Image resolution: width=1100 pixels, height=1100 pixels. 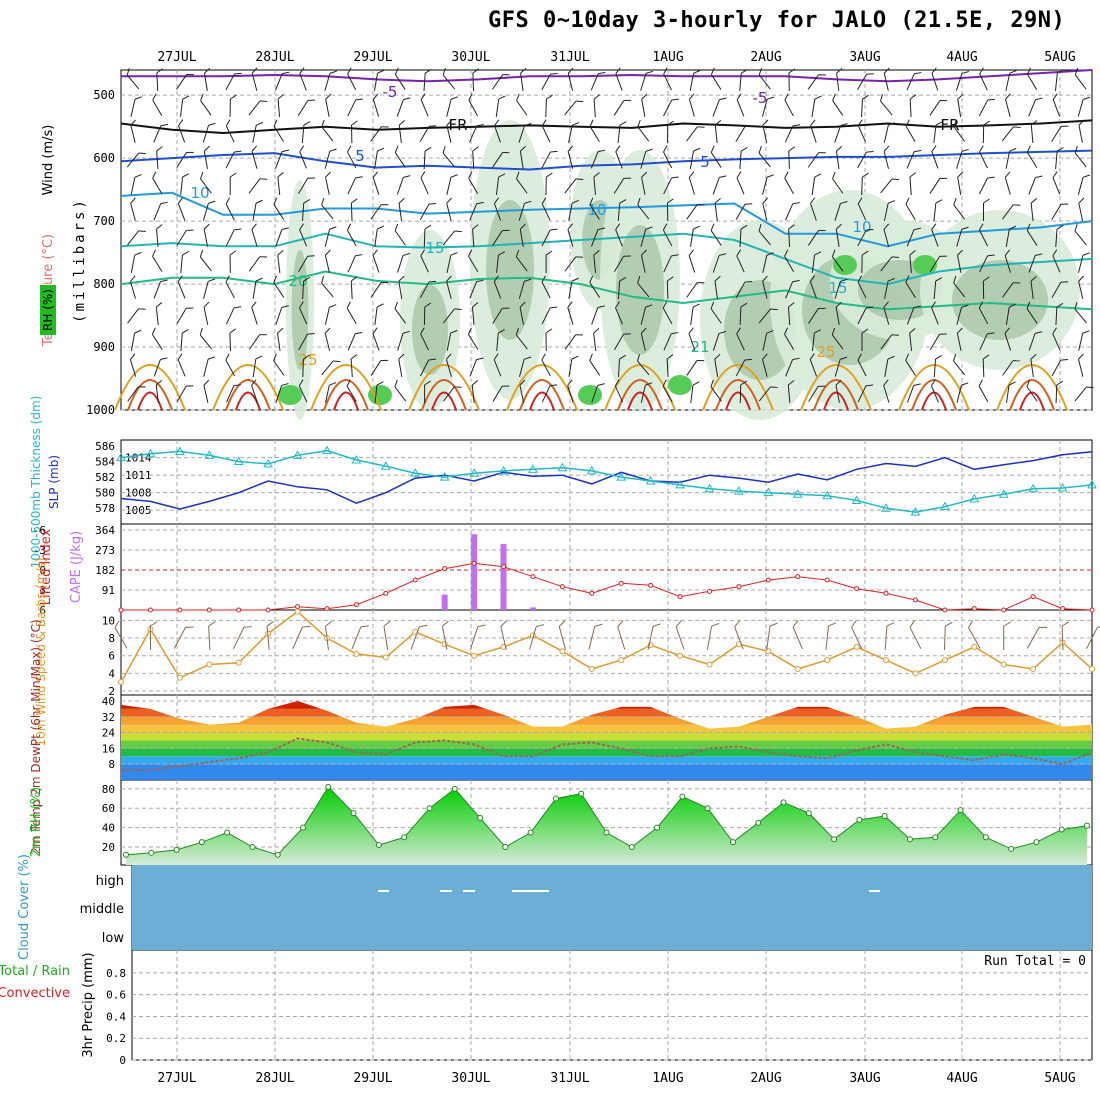 I want to click on contour-label: 5, so click(x=360, y=156).